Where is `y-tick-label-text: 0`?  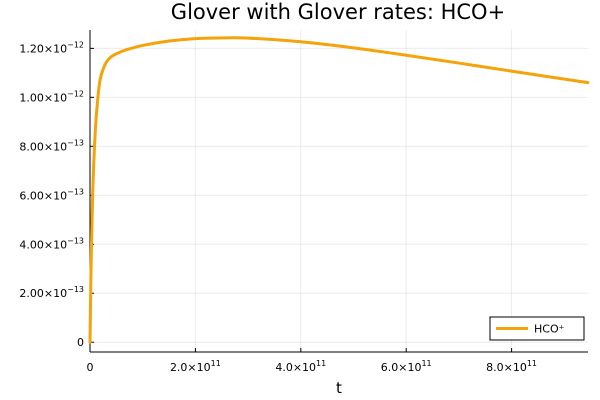
y-tick-label-text: 0 is located at coordinates (80, 342).